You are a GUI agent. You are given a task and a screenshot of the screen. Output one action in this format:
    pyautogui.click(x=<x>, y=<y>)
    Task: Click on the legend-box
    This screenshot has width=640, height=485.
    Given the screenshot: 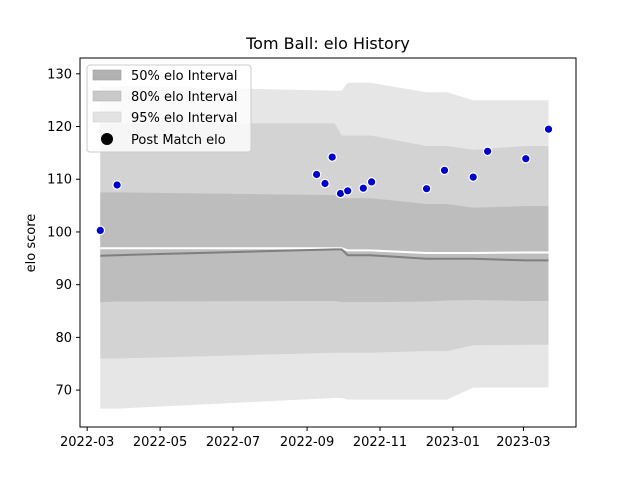 What is the action you would take?
    pyautogui.click(x=169, y=108)
    